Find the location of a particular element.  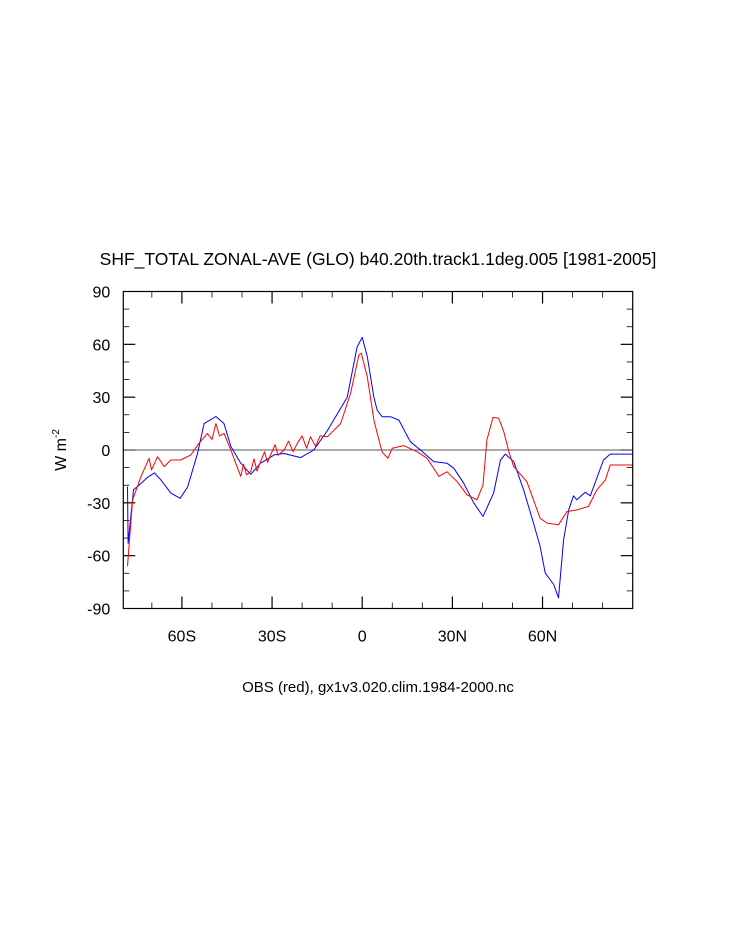

y-axis-label-text: W m is located at coordinates (61, 454).